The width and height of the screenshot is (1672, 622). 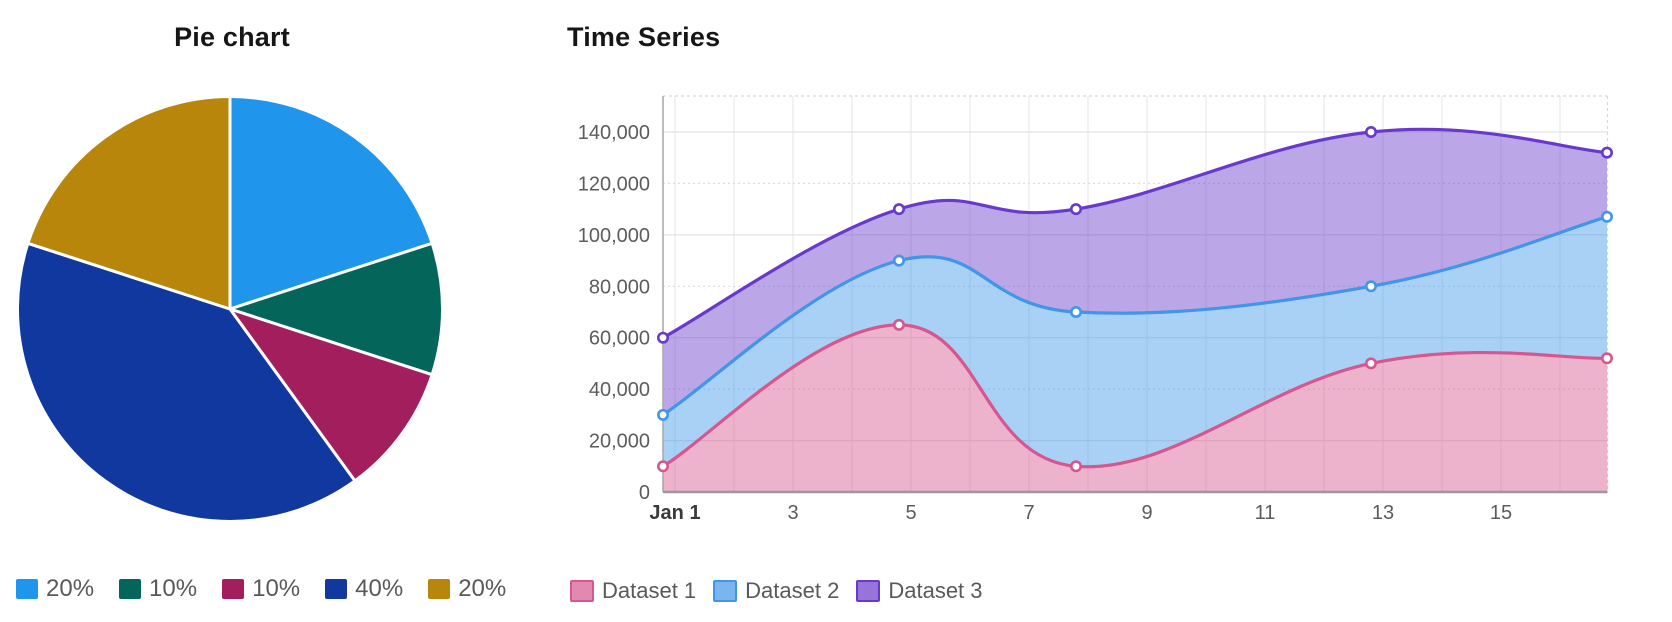 I want to click on y-tick-label-120,000: 120,000, so click(x=614, y=184).